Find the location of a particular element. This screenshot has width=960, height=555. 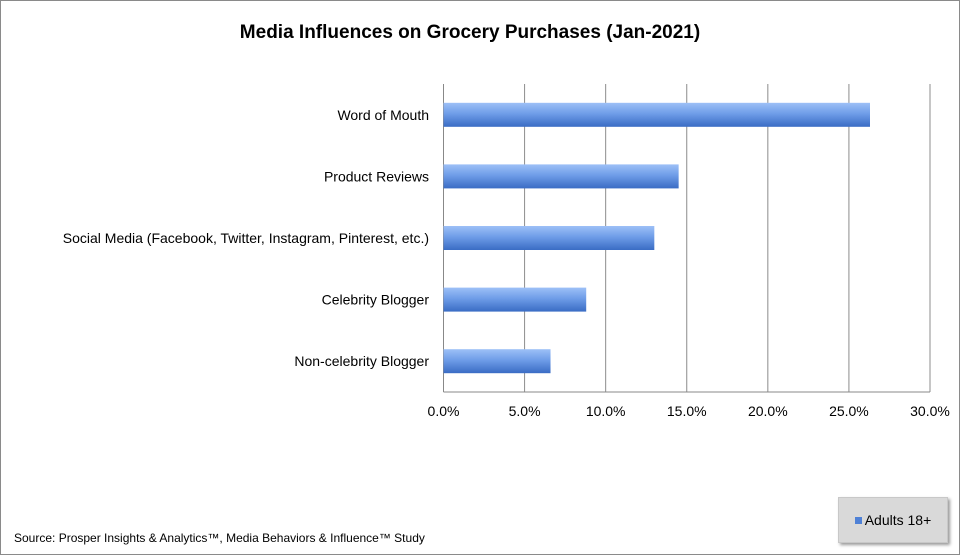

legend-label: Adults 18+ is located at coordinates (898, 520).